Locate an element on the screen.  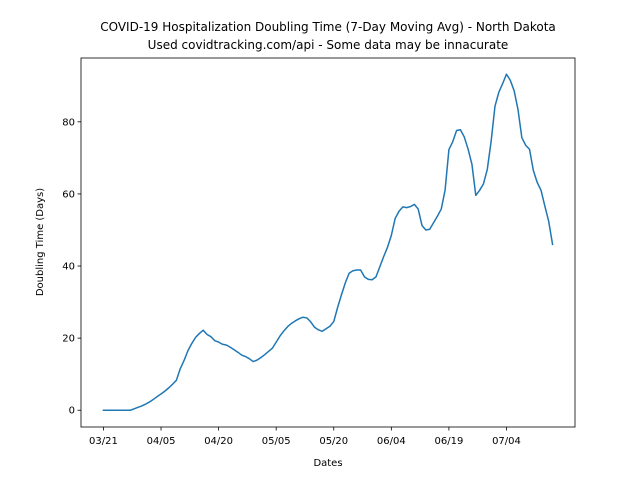
x-tick-label: 05/05 is located at coordinates (276, 441).